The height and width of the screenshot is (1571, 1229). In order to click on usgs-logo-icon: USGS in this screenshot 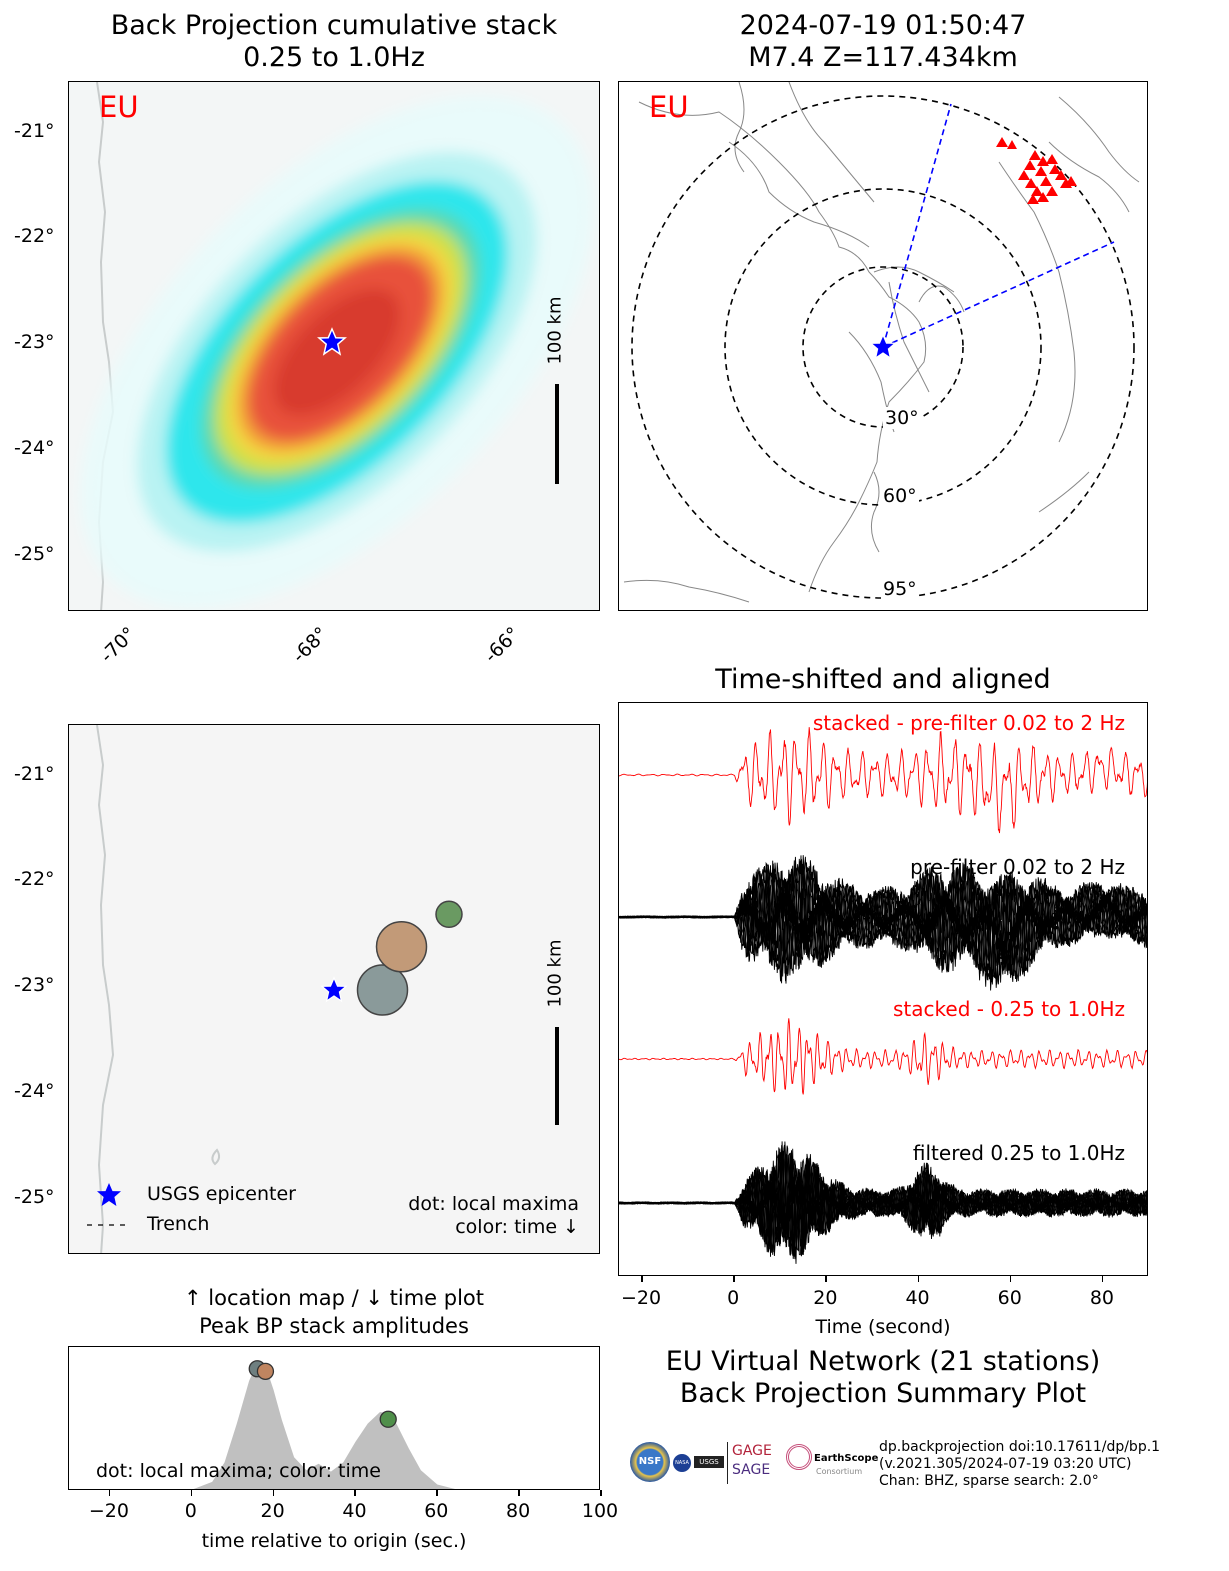, I will do `click(709, 1462)`.